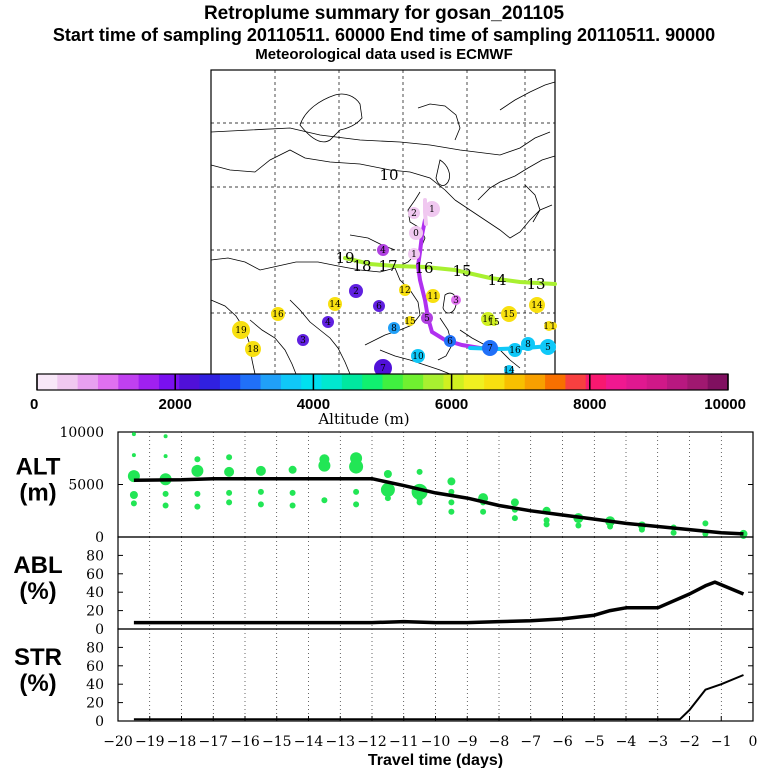 The height and width of the screenshot is (768, 768). I want to click on trajectory-marker: 6, so click(450, 341).